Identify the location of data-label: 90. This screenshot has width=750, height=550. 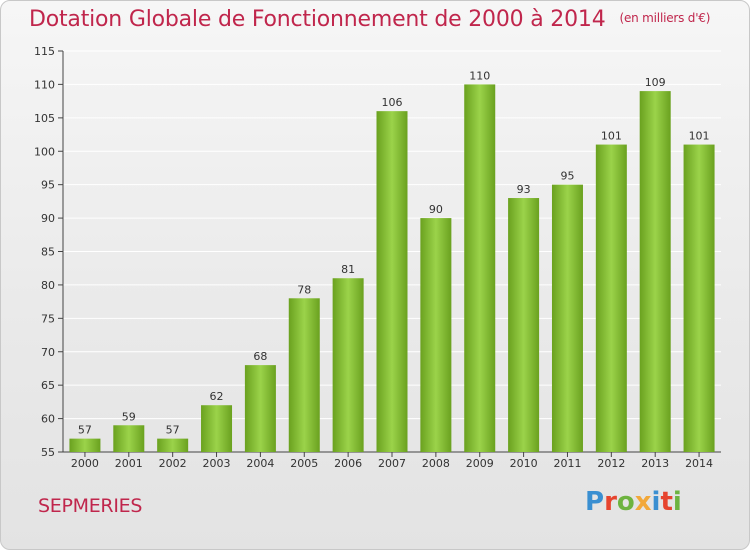
(436, 209).